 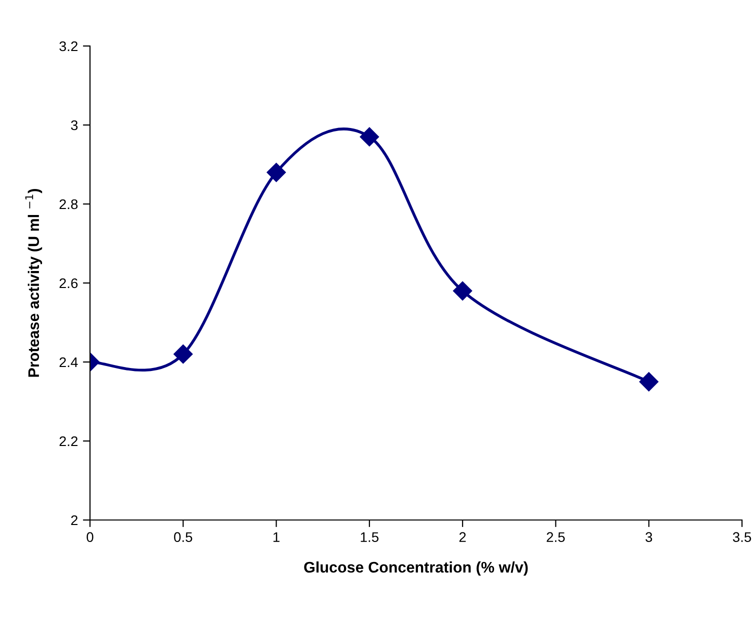 What do you see at coordinates (416, 568) in the screenshot?
I see `x-axis-title: Glucose Concentration (% w/v)` at bounding box center [416, 568].